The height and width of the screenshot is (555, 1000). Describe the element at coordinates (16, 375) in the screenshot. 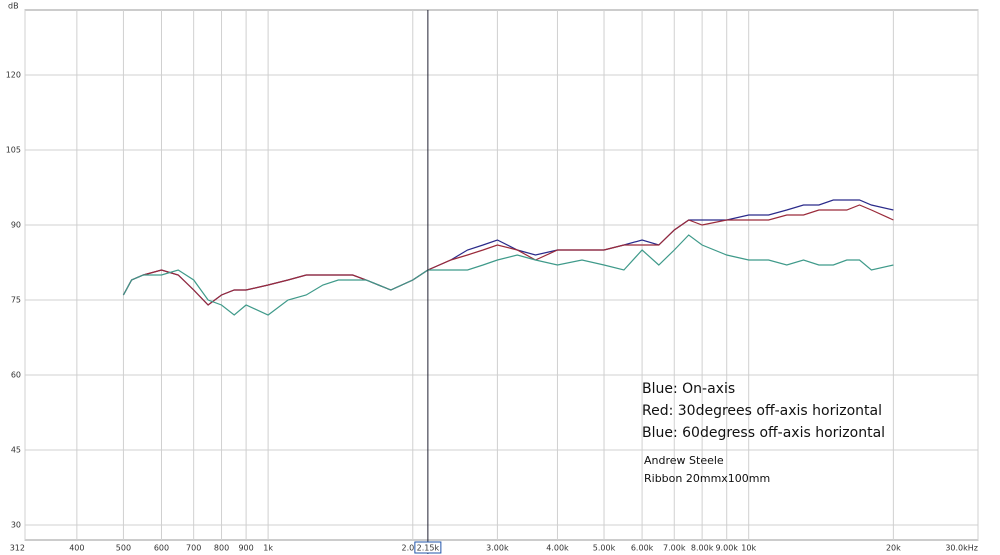

I see `y-tick-label: 60` at that location.